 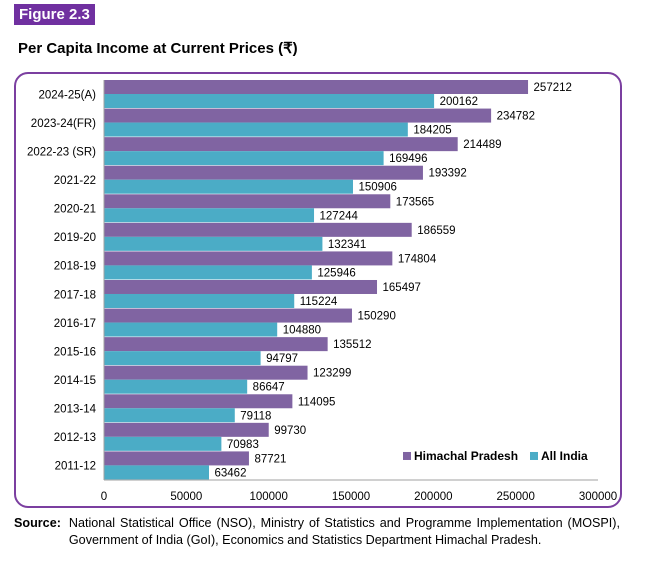 What do you see at coordinates (417, 259) in the screenshot?
I see `data-label: 174804` at bounding box center [417, 259].